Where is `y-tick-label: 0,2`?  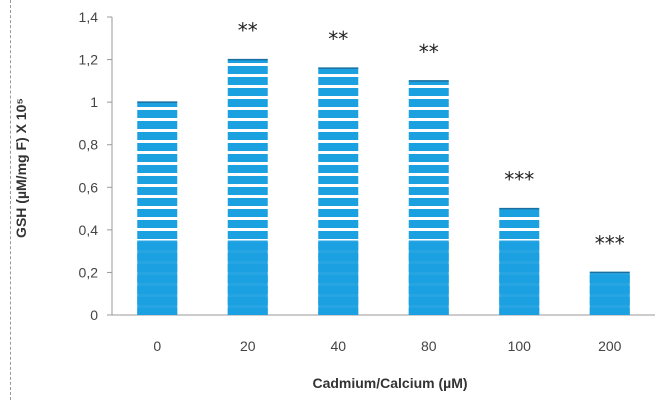 y-tick-label: 0,2 is located at coordinates (89, 272).